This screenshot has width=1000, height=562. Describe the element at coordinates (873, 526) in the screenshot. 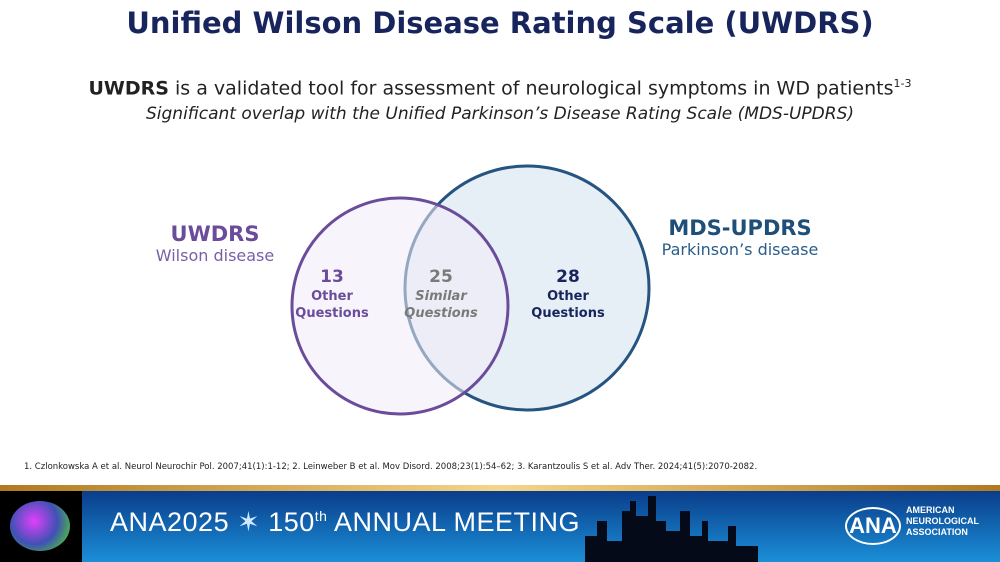

I see `ana-logo: ANA` at that location.